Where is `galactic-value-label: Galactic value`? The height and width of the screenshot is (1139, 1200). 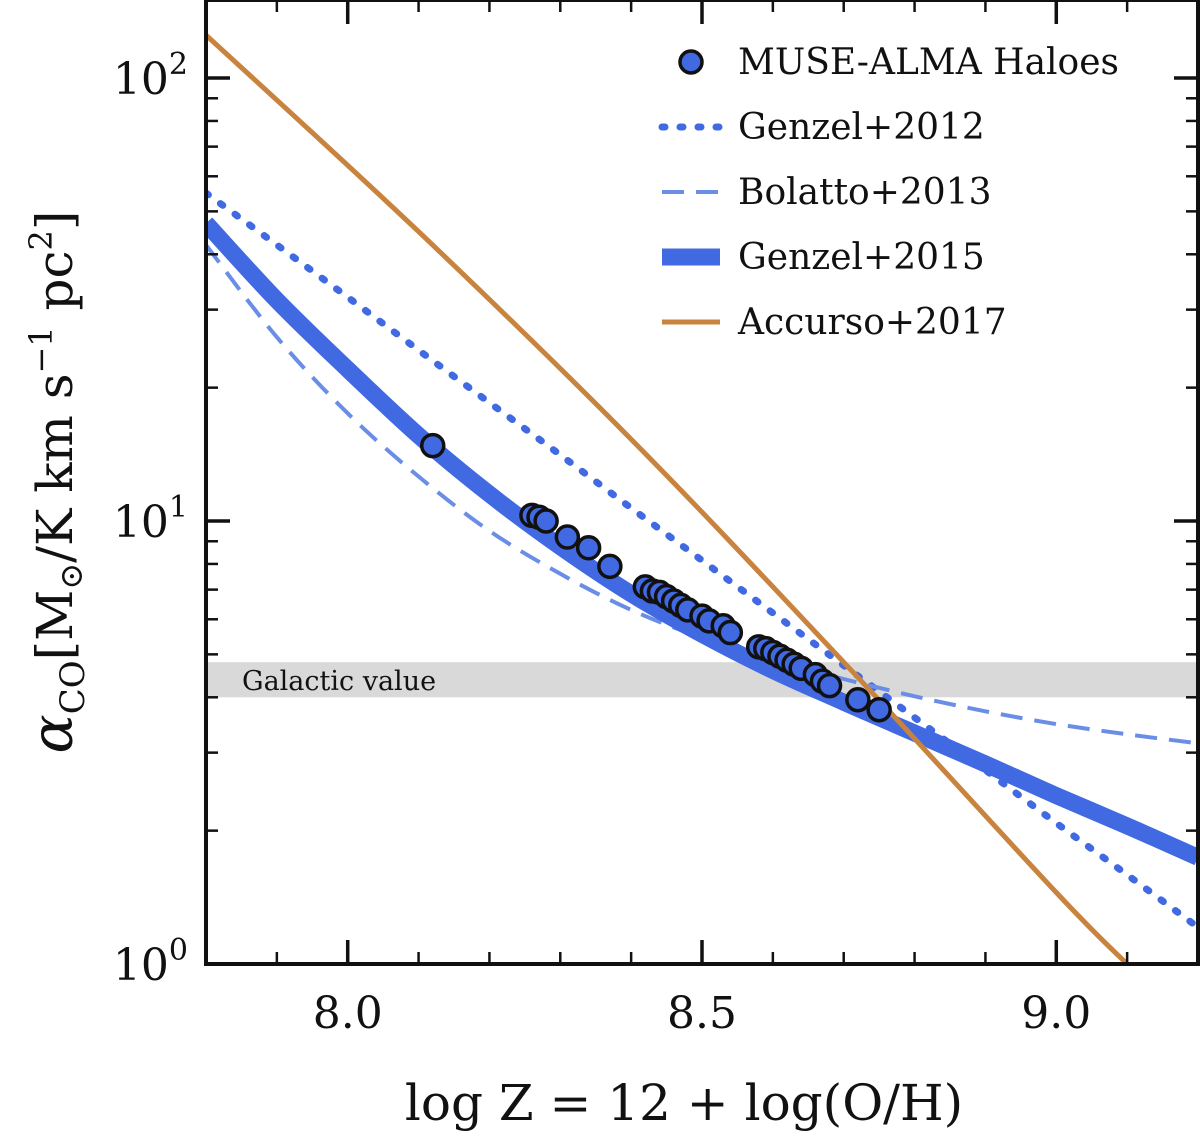
galactic-value-label: Galactic value is located at coordinates (339, 681).